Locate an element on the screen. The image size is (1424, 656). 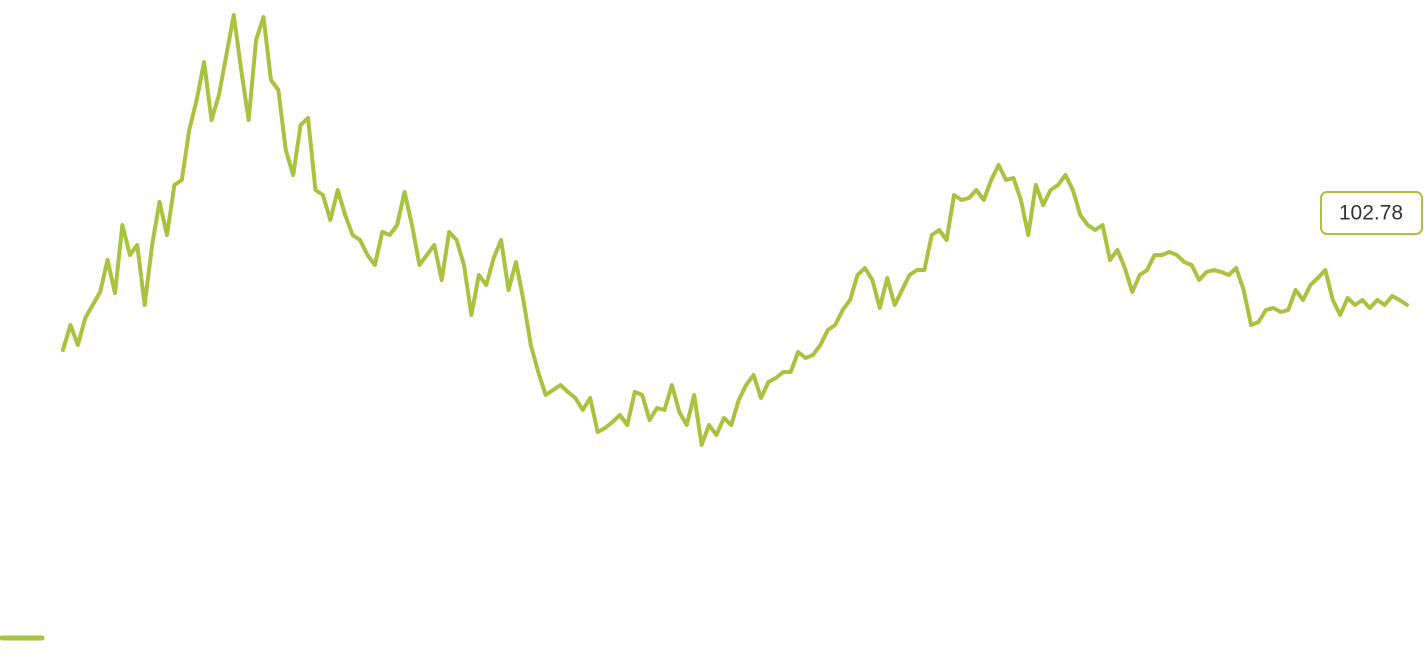
value-label-box is located at coordinates (1371, 213).